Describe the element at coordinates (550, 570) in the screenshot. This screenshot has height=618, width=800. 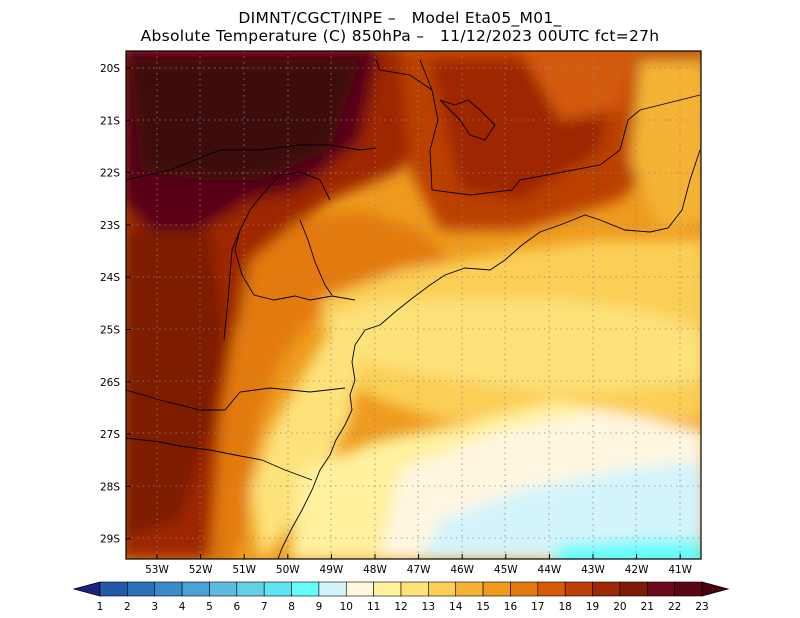
I see `lon-label: 44W` at that location.